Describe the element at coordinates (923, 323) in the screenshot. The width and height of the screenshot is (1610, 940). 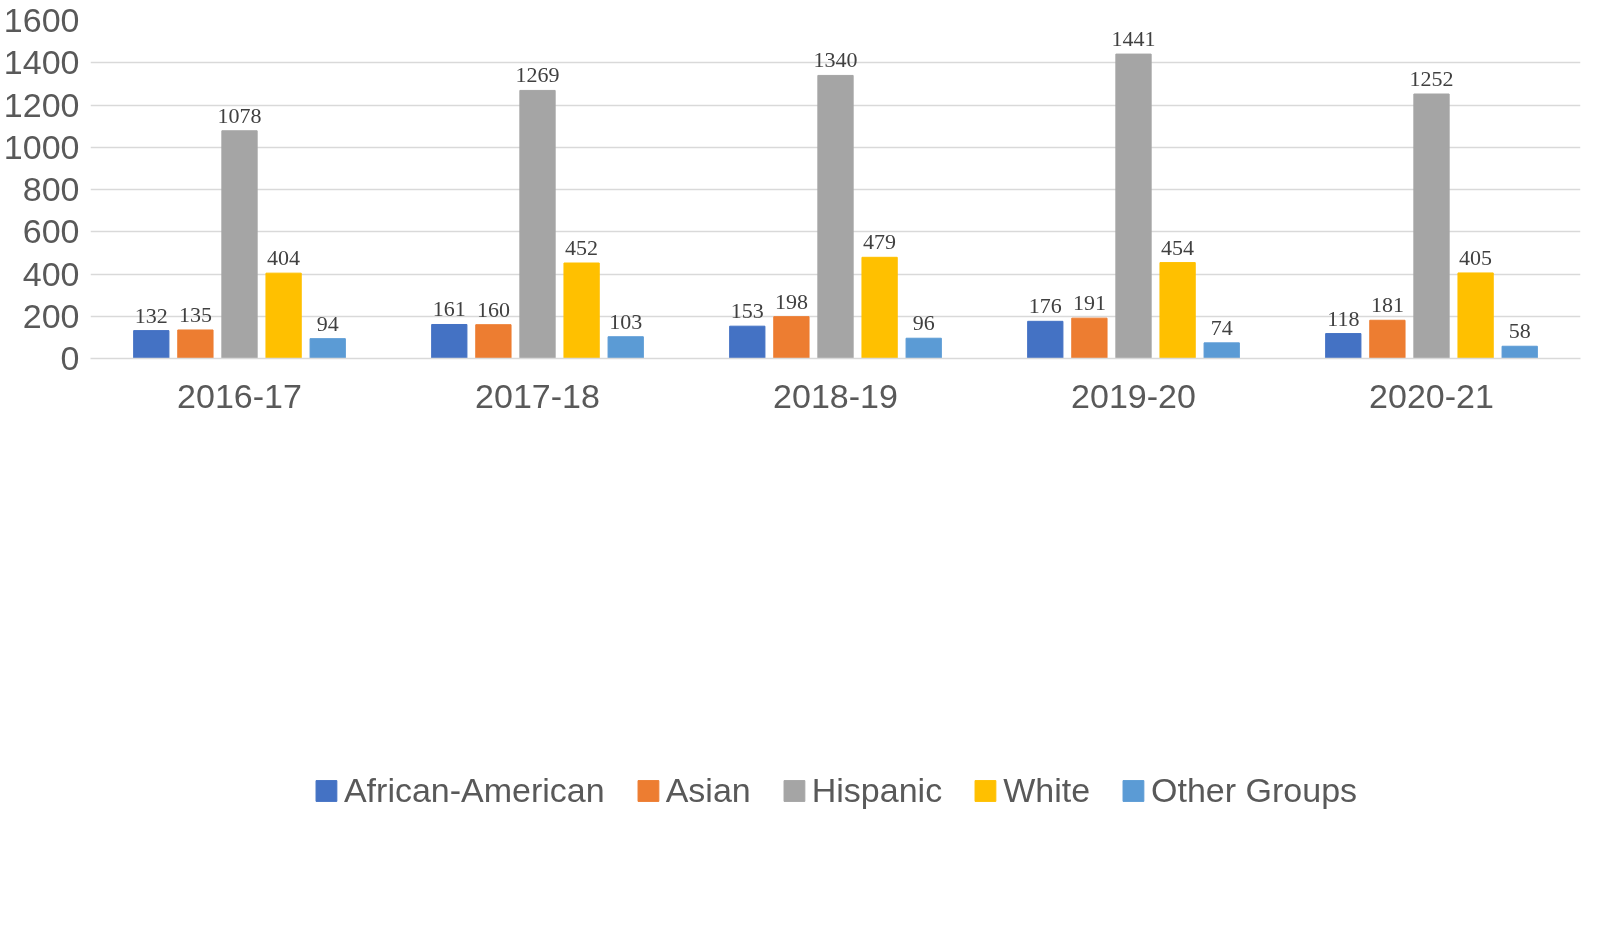
I see `data-label: 96` at that location.